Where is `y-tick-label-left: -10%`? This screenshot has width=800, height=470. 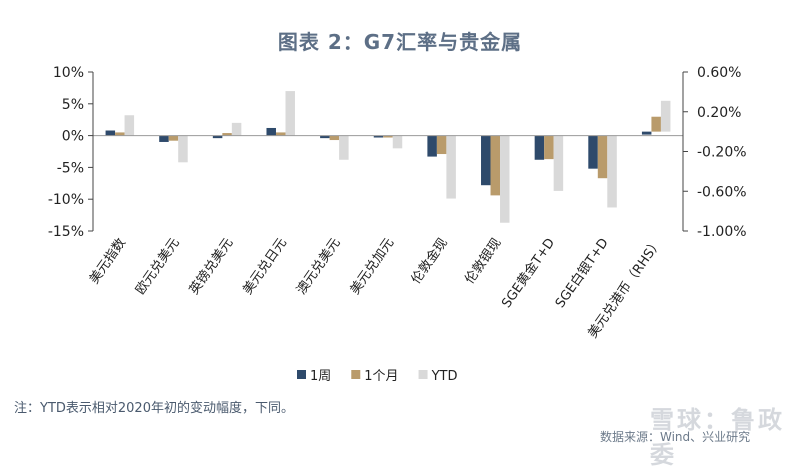 y-tick-label-left: -10% is located at coordinates (66, 200).